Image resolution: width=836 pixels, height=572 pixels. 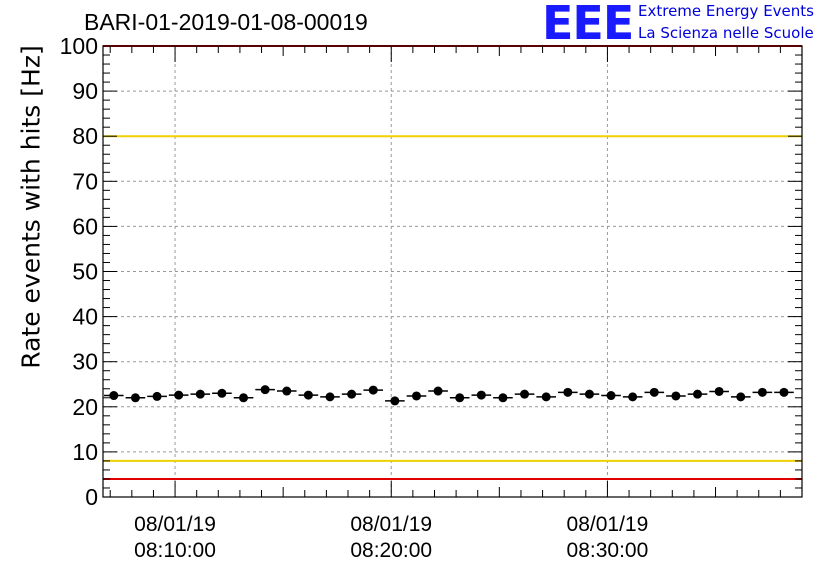 What do you see at coordinates (85, 272) in the screenshot?
I see `y-tick-label: 50` at bounding box center [85, 272].